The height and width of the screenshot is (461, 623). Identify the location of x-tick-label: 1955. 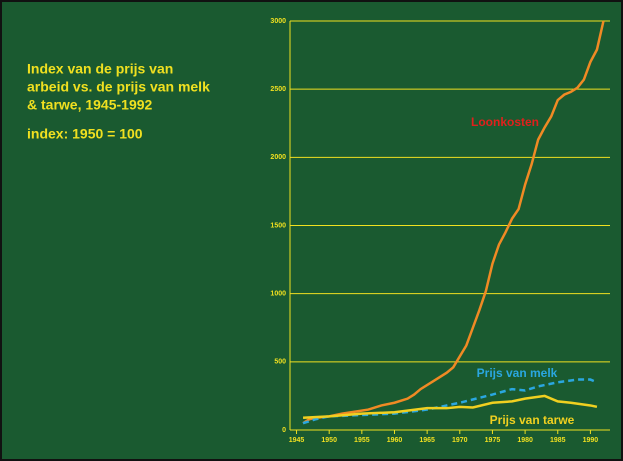
(362, 440).